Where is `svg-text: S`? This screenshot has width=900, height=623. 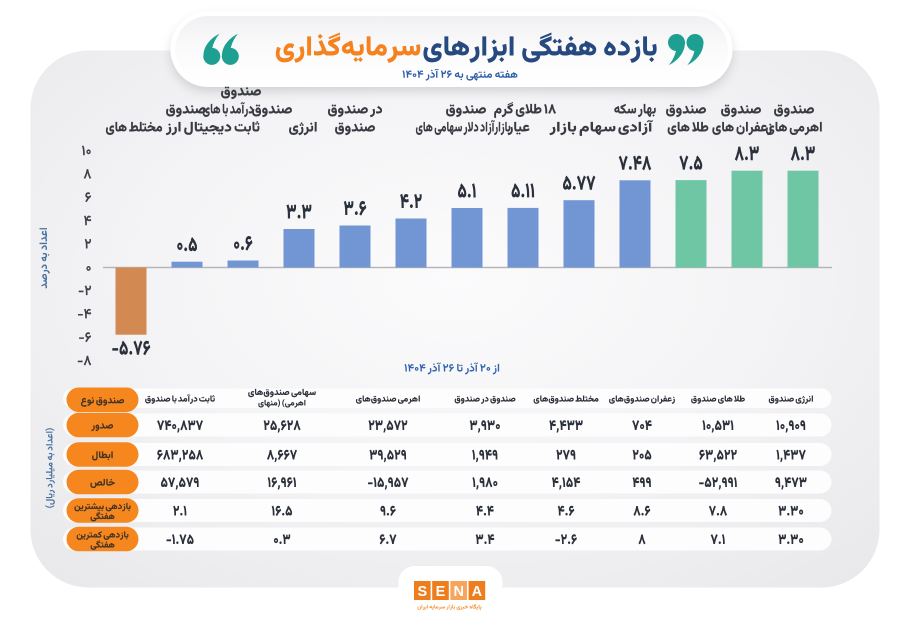 svg-text: S is located at coordinates (422, 592).